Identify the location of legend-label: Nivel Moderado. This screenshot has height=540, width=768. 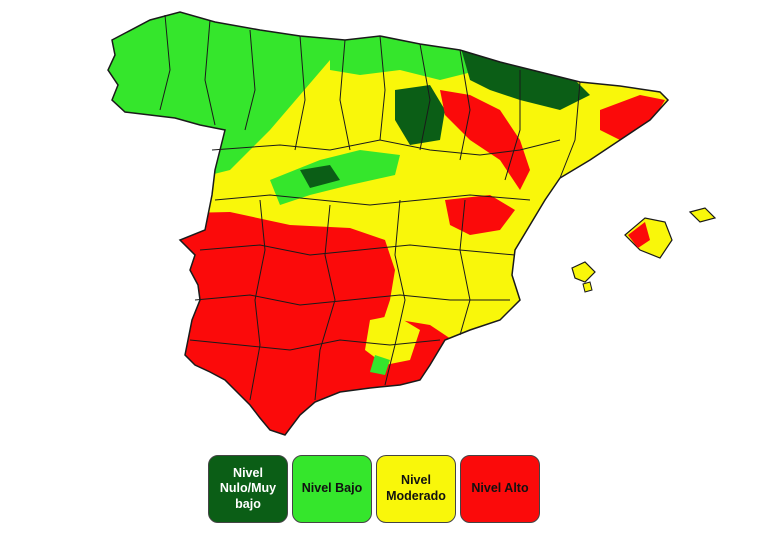
(416, 488).